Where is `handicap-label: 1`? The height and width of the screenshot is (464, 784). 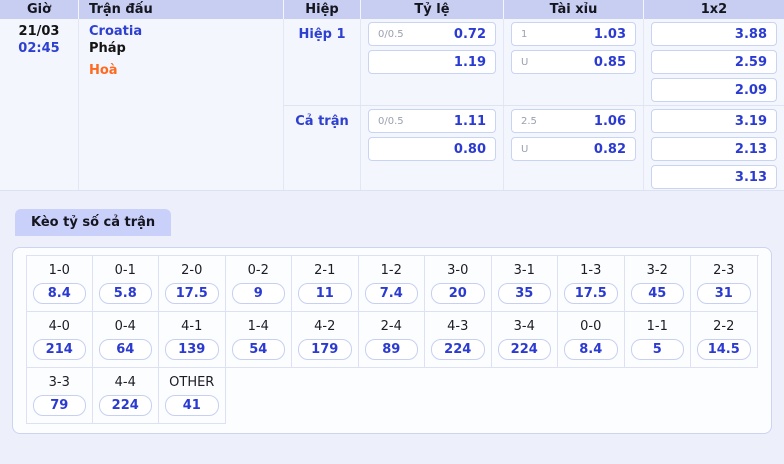 handicap-label: 1 is located at coordinates (524, 34).